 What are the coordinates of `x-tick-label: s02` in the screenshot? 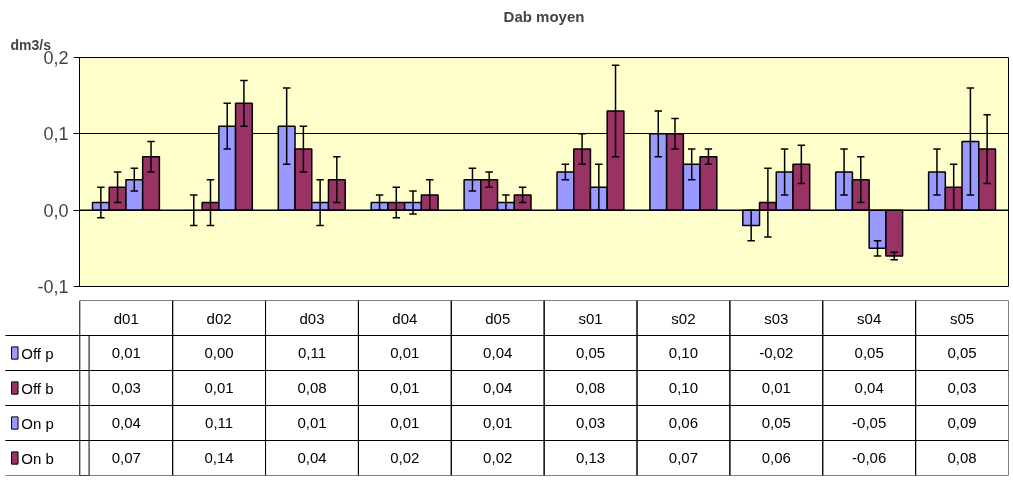 It's located at (683, 318).